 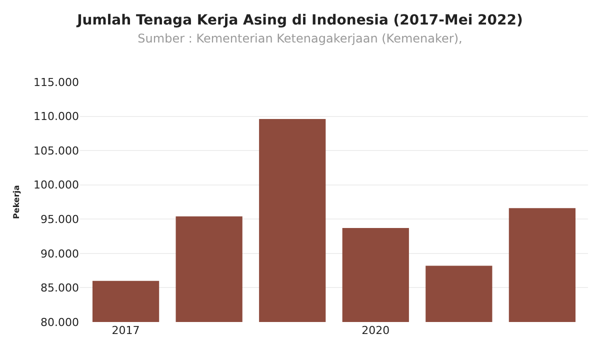 I want to click on y-tick-label: 95.000, so click(x=59, y=219).